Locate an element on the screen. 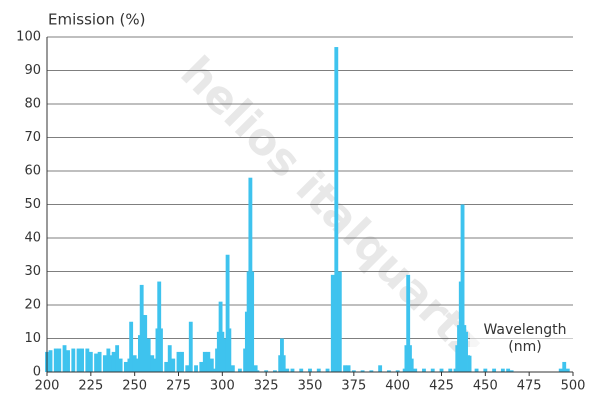  x-tick-label: 450 is located at coordinates (485, 386).